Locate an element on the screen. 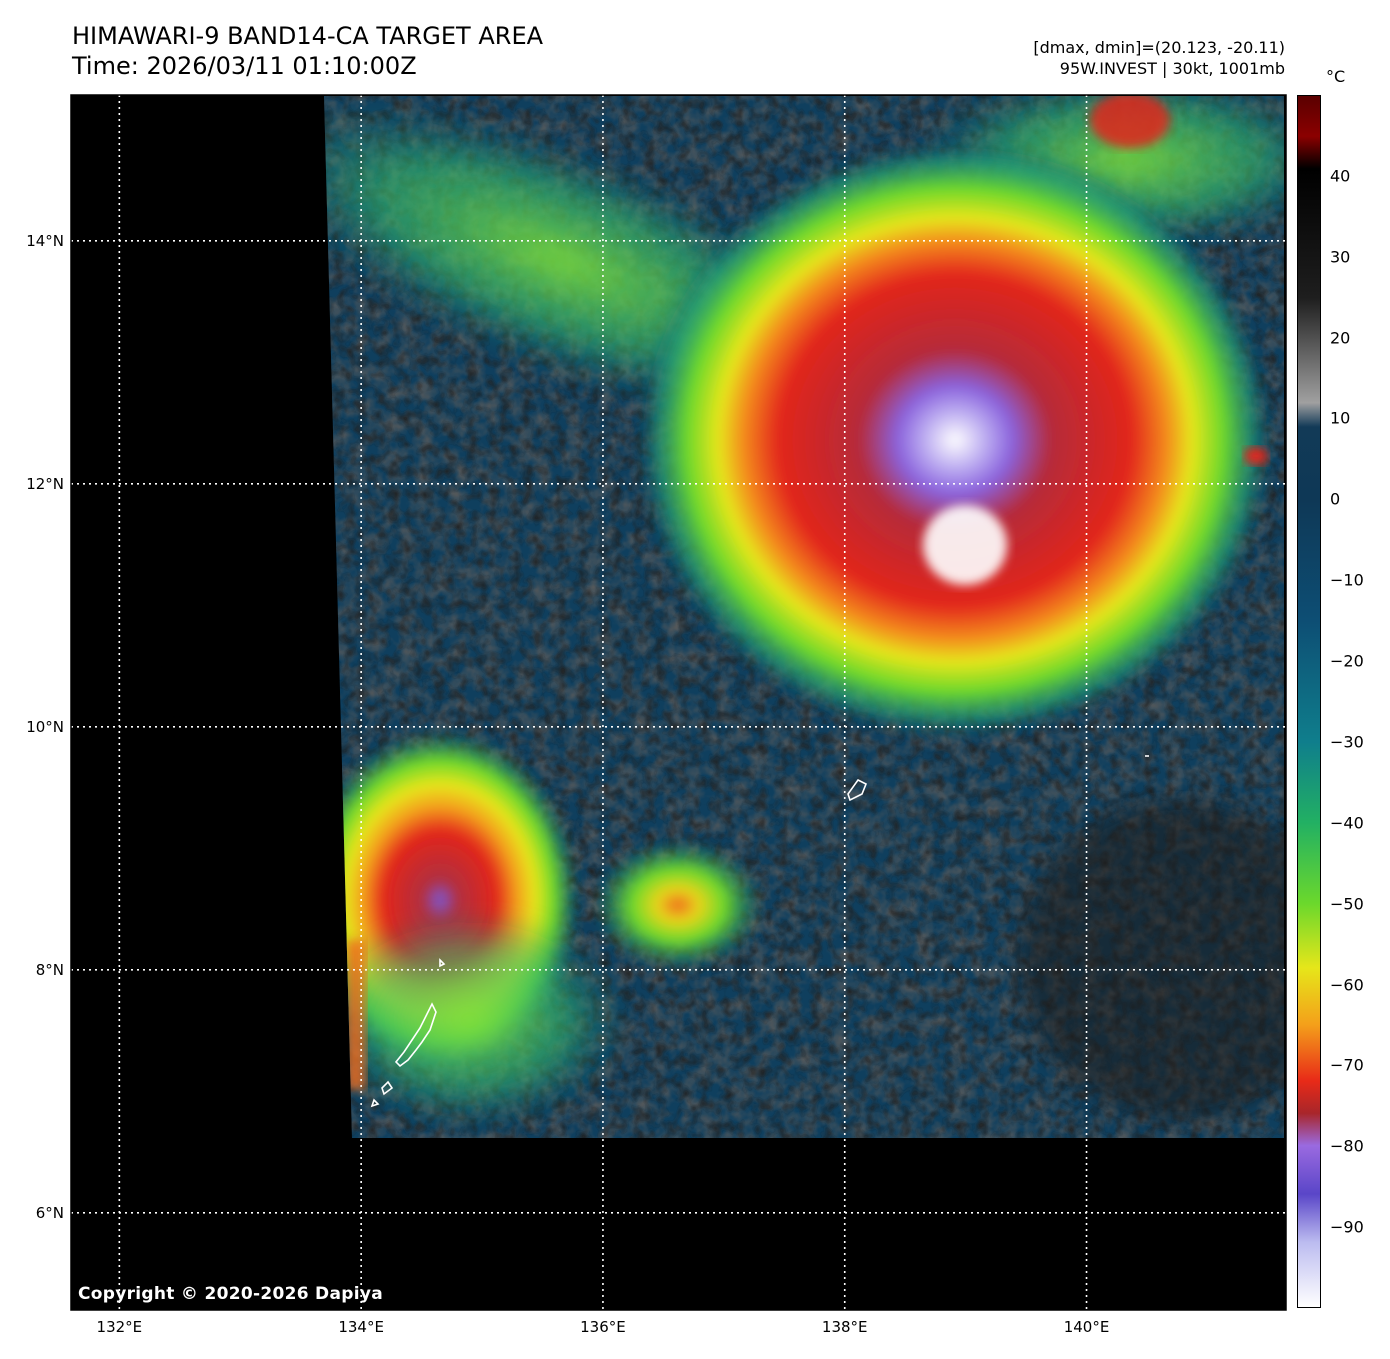 This screenshot has width=1390, height=1359. lon-tick-label: 138°E is located at coordinates (844, 1327).